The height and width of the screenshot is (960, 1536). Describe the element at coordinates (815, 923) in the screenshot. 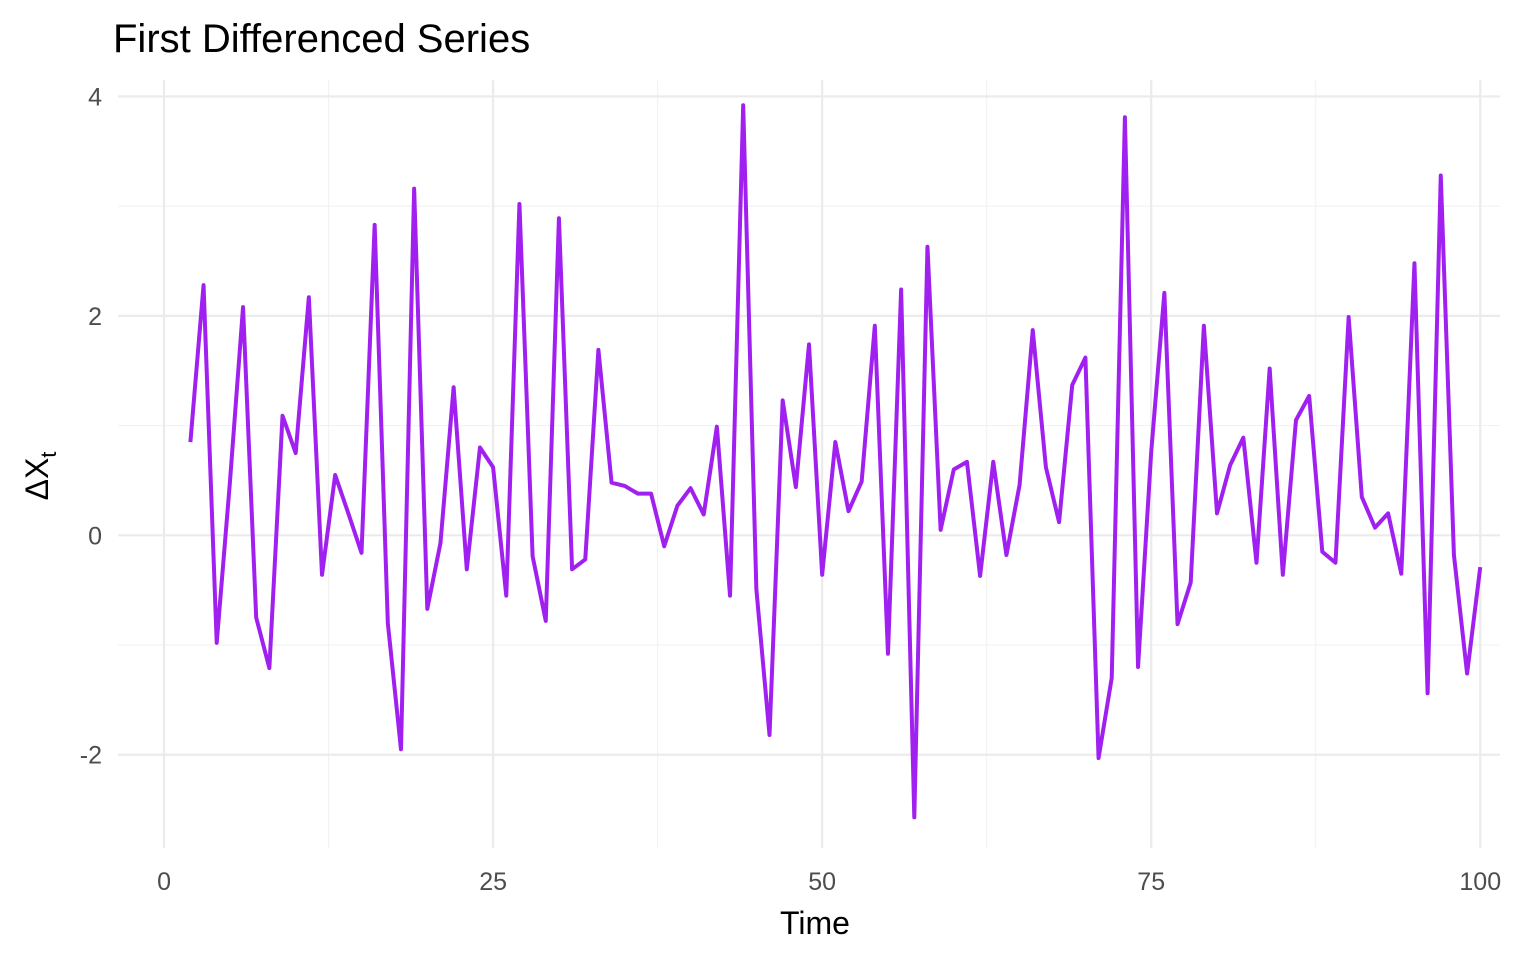

I see `x-axis-title: Time` at that location.